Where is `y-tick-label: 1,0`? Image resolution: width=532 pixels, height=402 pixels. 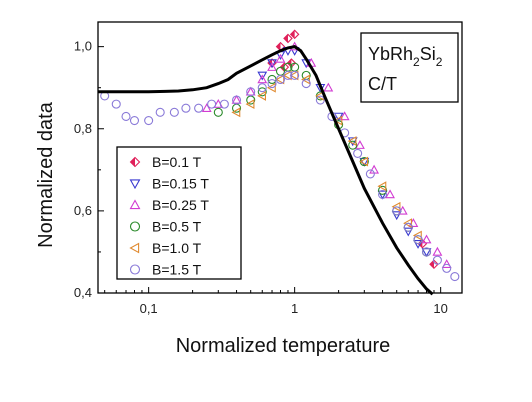
y-tick-label: 1,0 is located at coordinates (83, 46).